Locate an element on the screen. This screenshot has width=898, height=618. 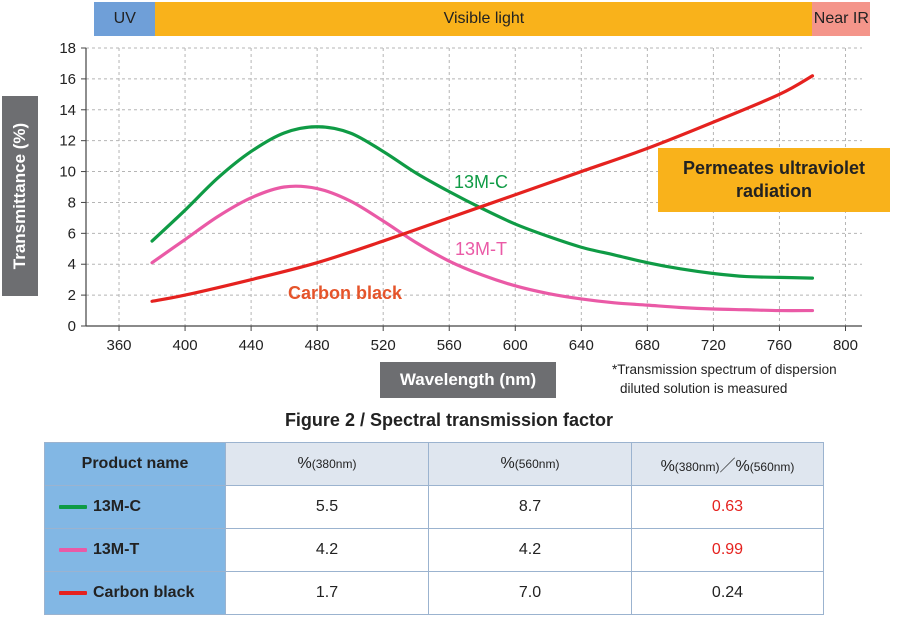
x-tick-label: 520 is located at coordinates (383, 345).